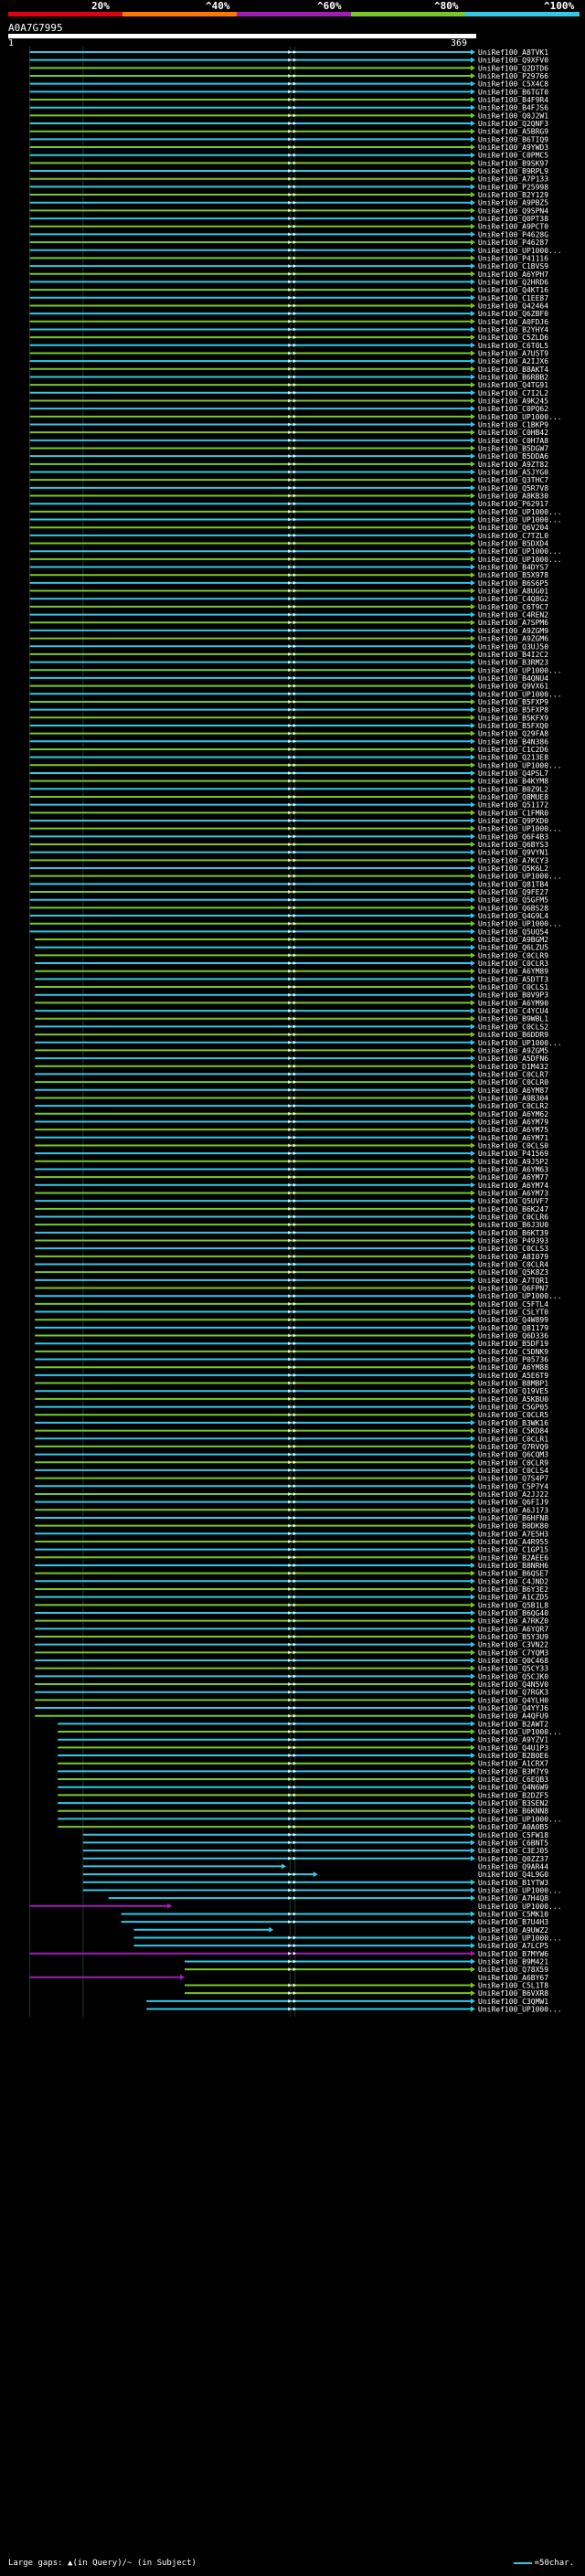 The width and height of the screenshot is (585, 2576). I want to click on row-label: UniRef100_C1C2D6, so click(513, 750).